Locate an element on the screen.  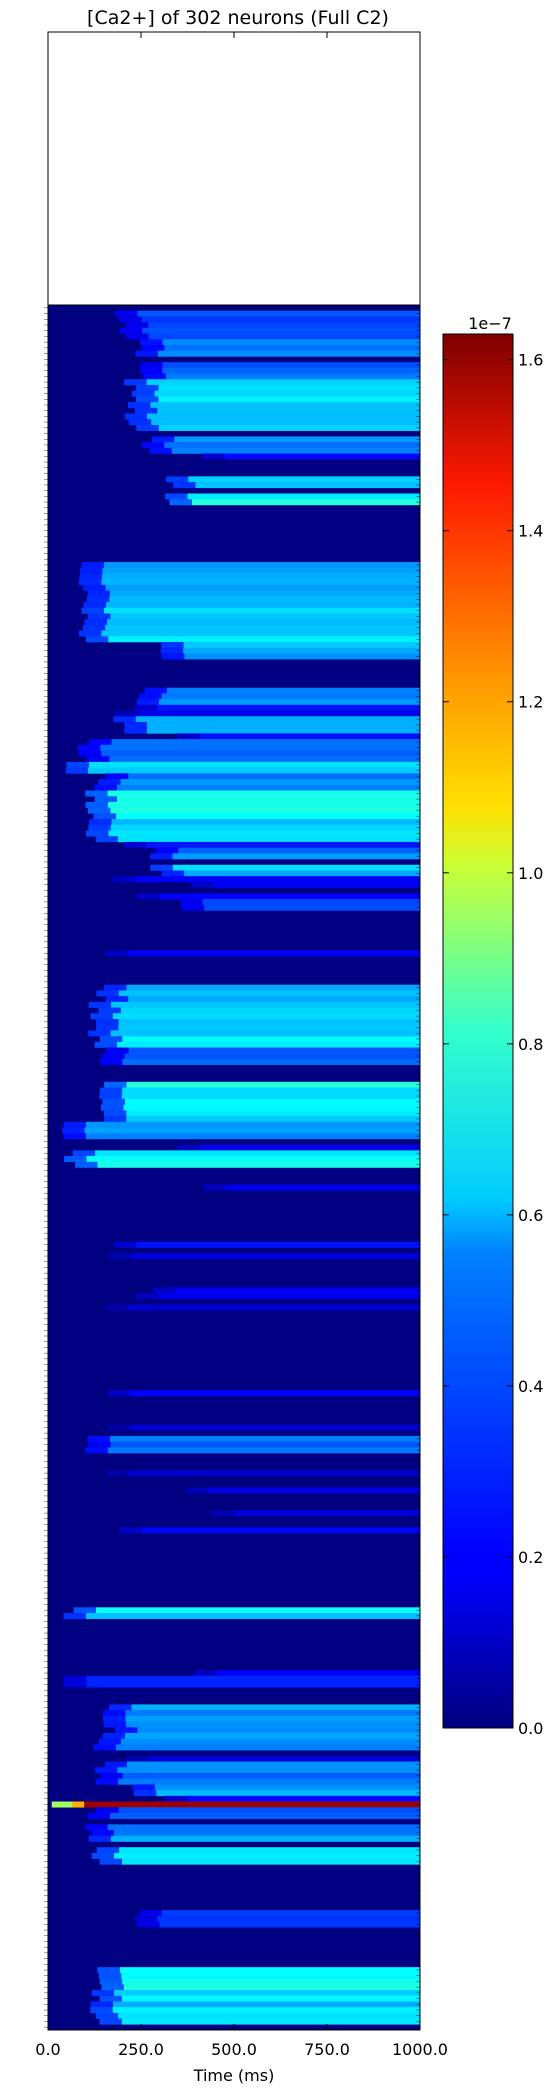
colorbar-tick-label: 0.0 is located at coordinates (530, 1728).